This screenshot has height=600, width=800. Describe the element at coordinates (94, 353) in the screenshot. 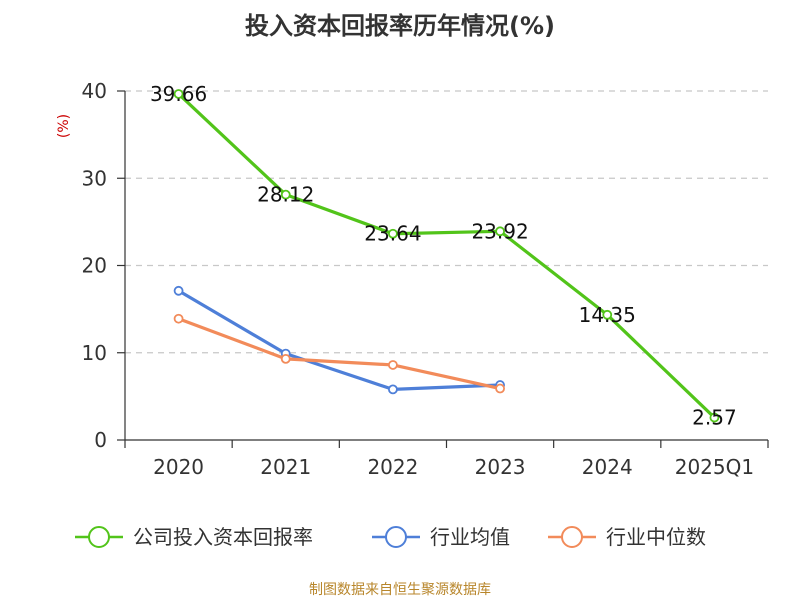

I see `y-tick-label: 10` at that location.